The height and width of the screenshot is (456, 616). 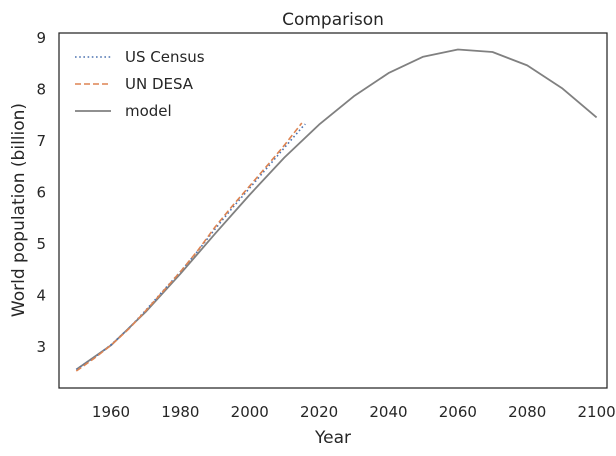 I want to click on x-tick-label: 2000, so click(x=250, y=412).